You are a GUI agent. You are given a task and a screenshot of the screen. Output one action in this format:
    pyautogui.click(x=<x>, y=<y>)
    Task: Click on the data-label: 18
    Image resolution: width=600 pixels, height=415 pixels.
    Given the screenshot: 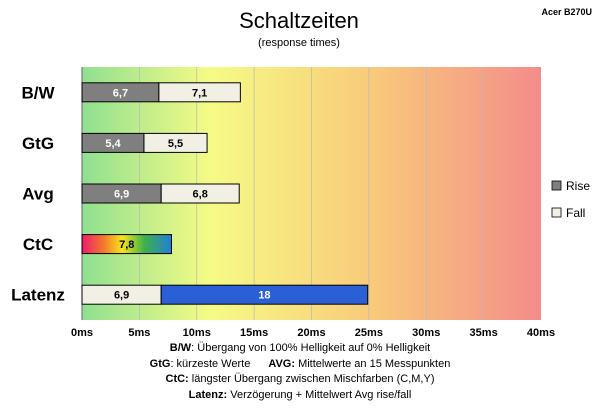 What is the action you would take?
    pyautogui.click(x=264, y=296)
    